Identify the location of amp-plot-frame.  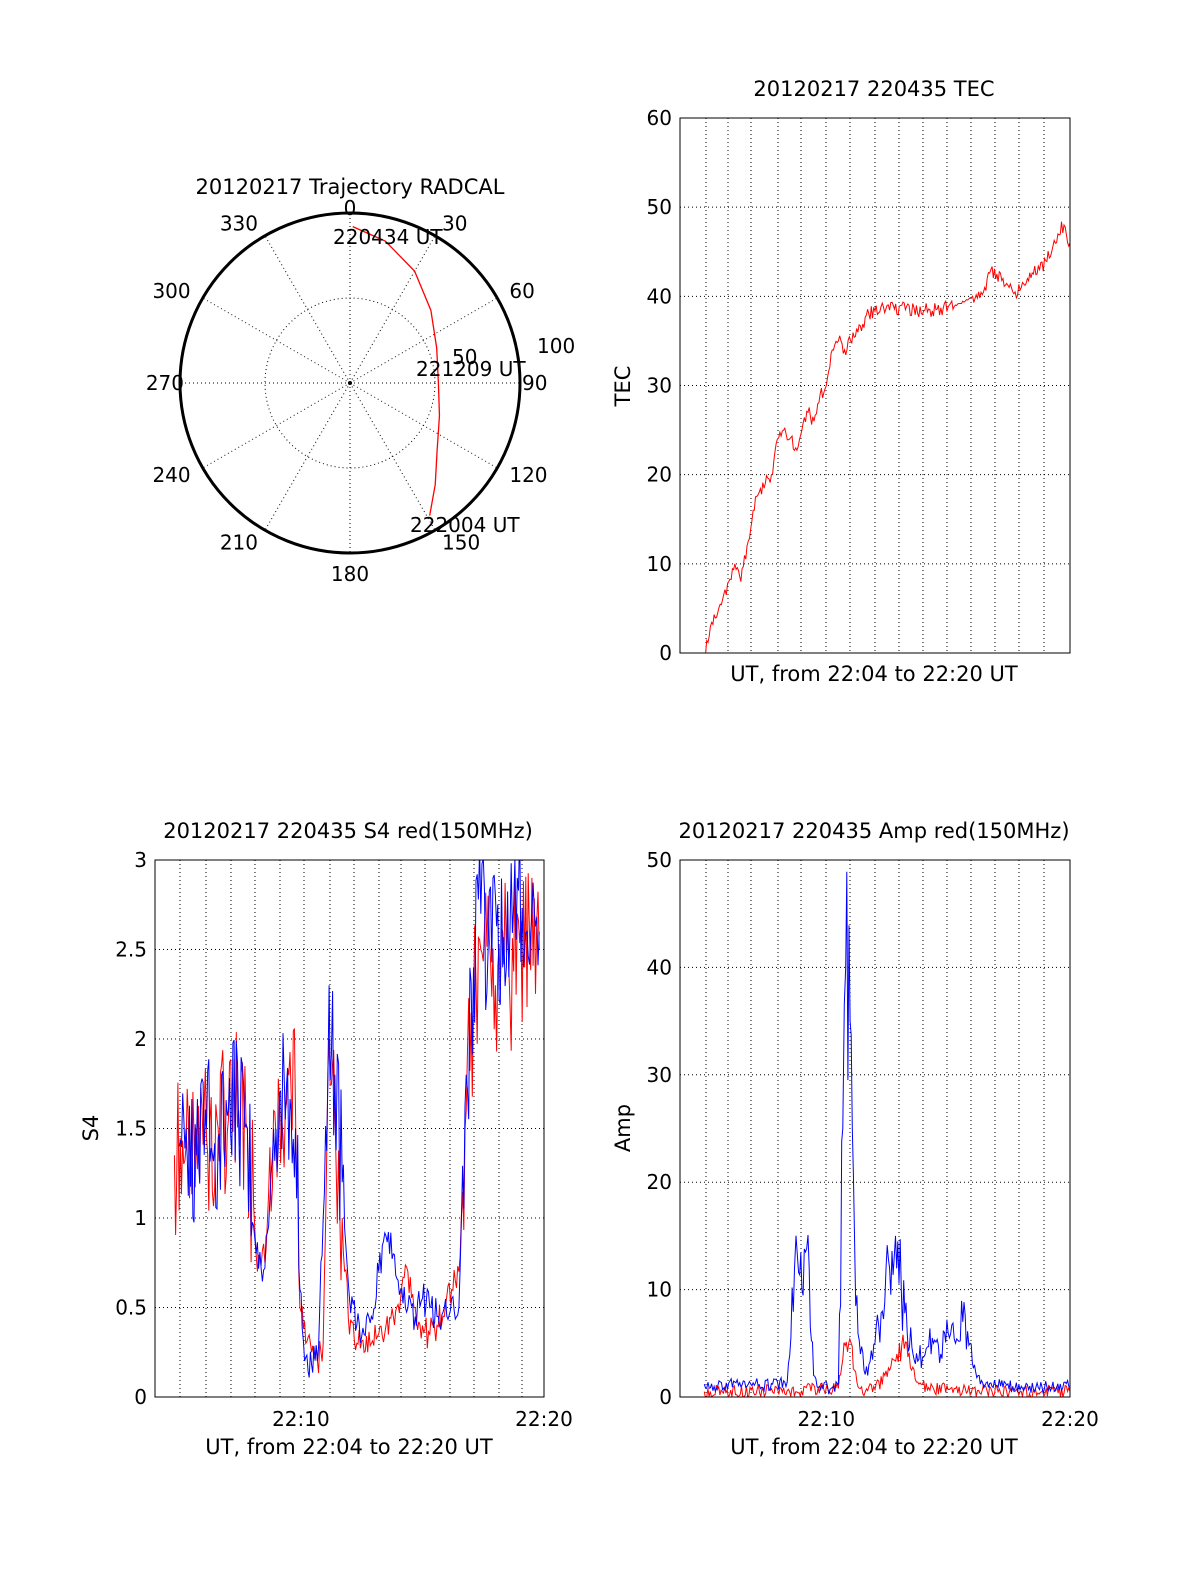
(875, 1128).